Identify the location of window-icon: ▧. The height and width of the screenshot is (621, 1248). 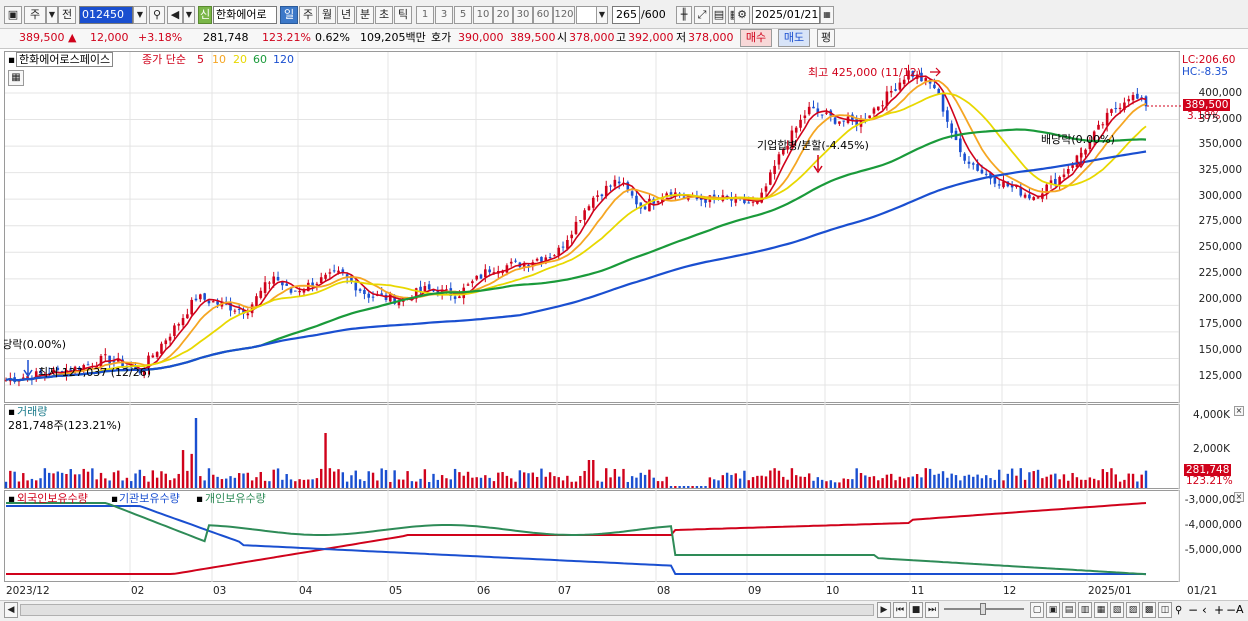
(1117, 610).